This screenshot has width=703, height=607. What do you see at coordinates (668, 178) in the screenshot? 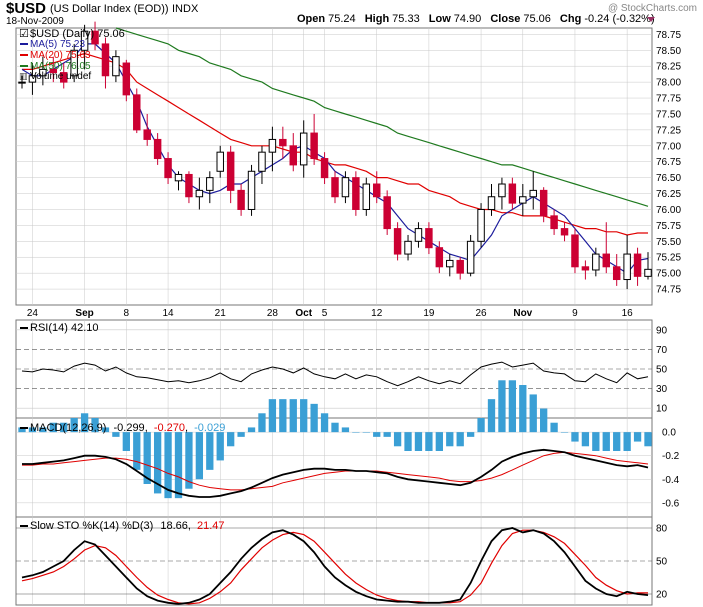
I see `price-tick-label: 76.50` at bounding box center [668, 178].